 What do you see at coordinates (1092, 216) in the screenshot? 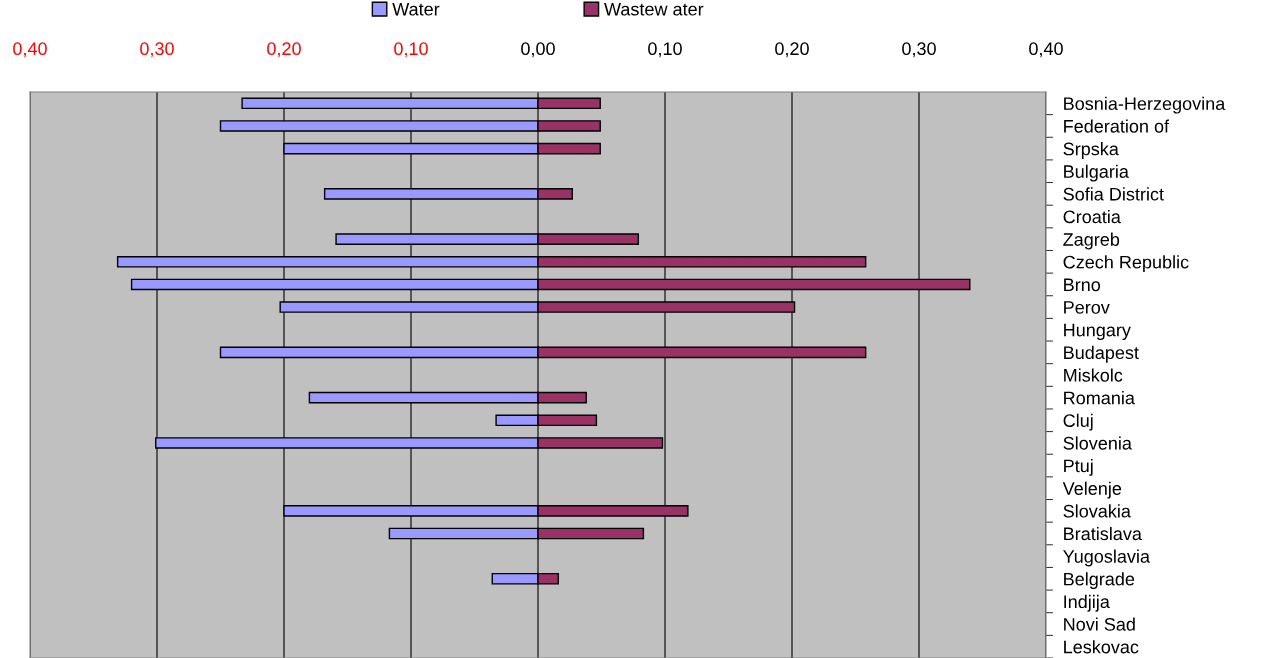
I see `y-tick-label: Croatia` at bounding box center [1092, 216].